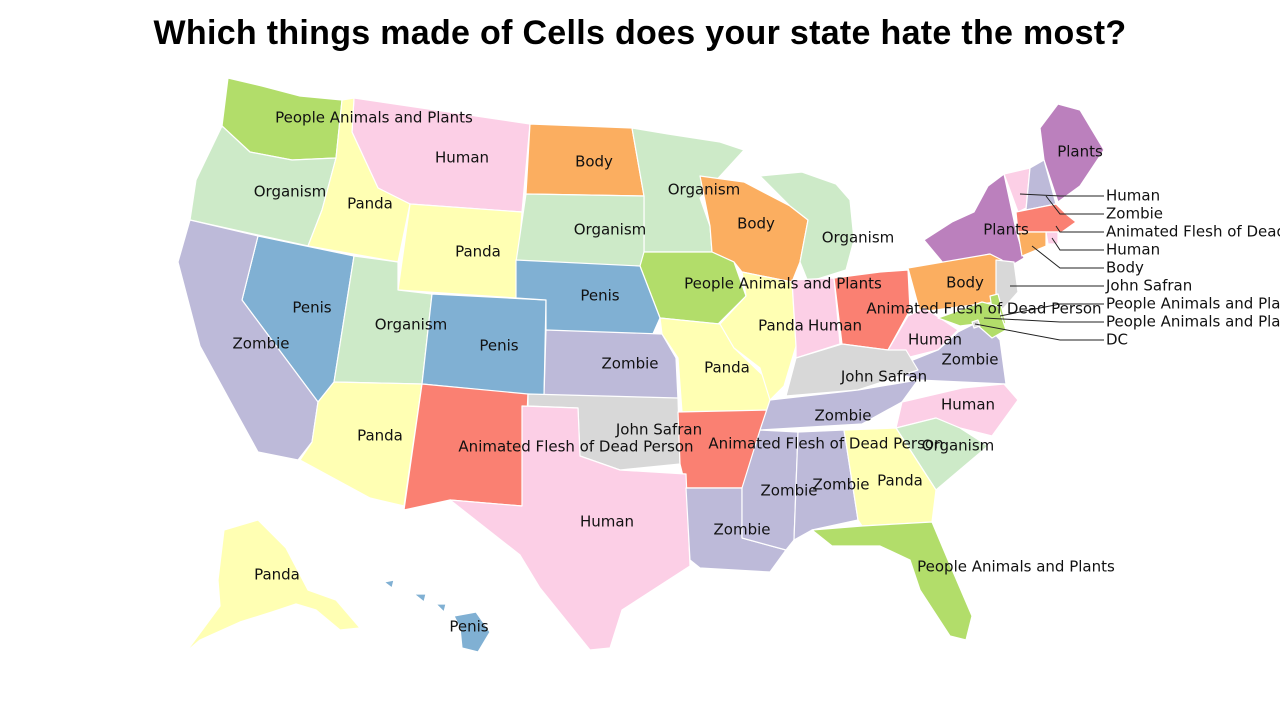 This screenshot has height=720, width=1280. I want to click on state-label-new-mexico: Animated Flesh of Dead Person, so click(575, 447).